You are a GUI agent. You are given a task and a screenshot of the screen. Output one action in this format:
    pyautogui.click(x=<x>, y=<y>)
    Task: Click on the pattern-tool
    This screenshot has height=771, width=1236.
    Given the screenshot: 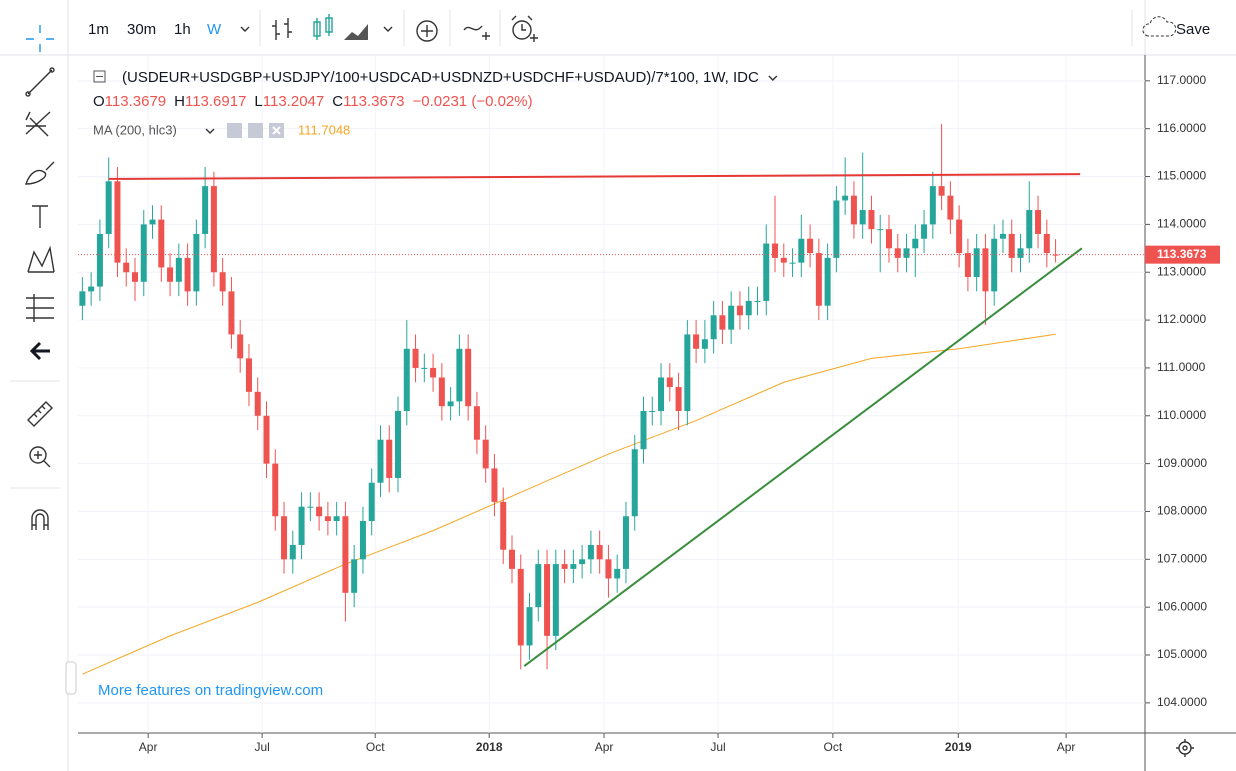 What is the action you would take?
    pyautogui.click(x=41, y=259)
    